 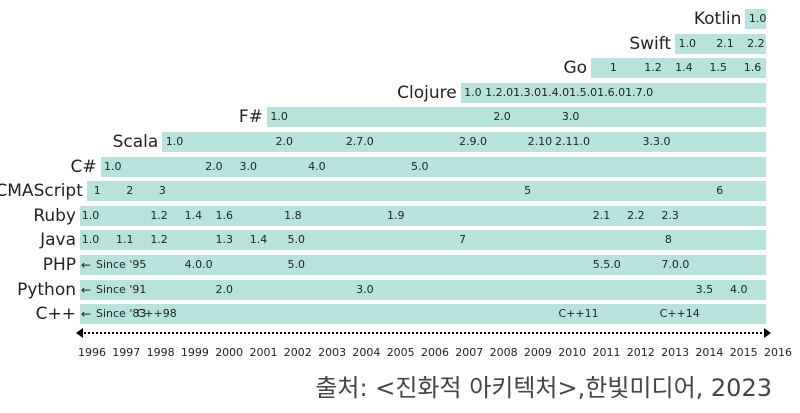 What do you see at coordinates (426, 191) in the screenshot?
I see `timeline-bar-ecmascript` at bounding box center [426, 191].